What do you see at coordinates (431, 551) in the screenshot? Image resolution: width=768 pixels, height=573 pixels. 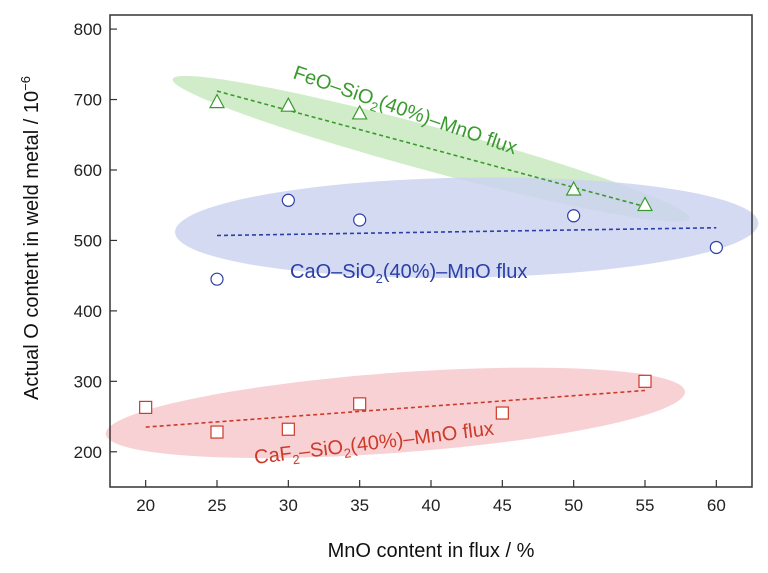 I see `x-axis-title: MnO content in flux / %` at bounding box center [431, 551].